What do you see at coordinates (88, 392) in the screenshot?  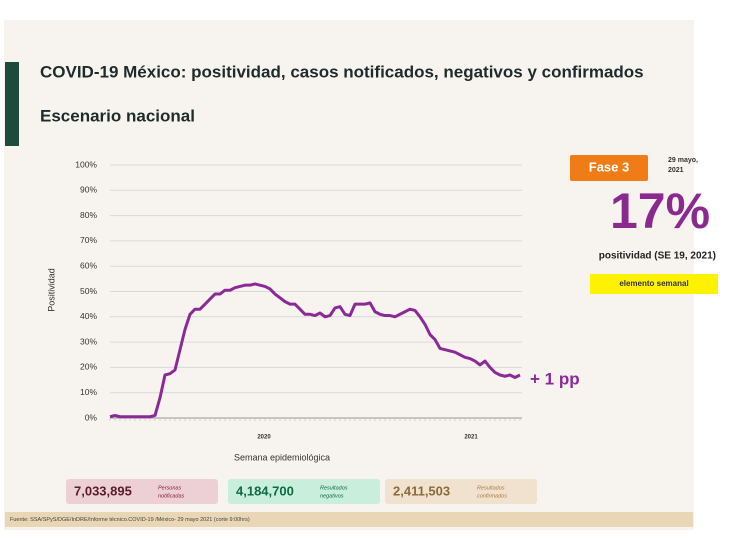 I see `y-tick-label: 10%` at bounding box center [88, 392].